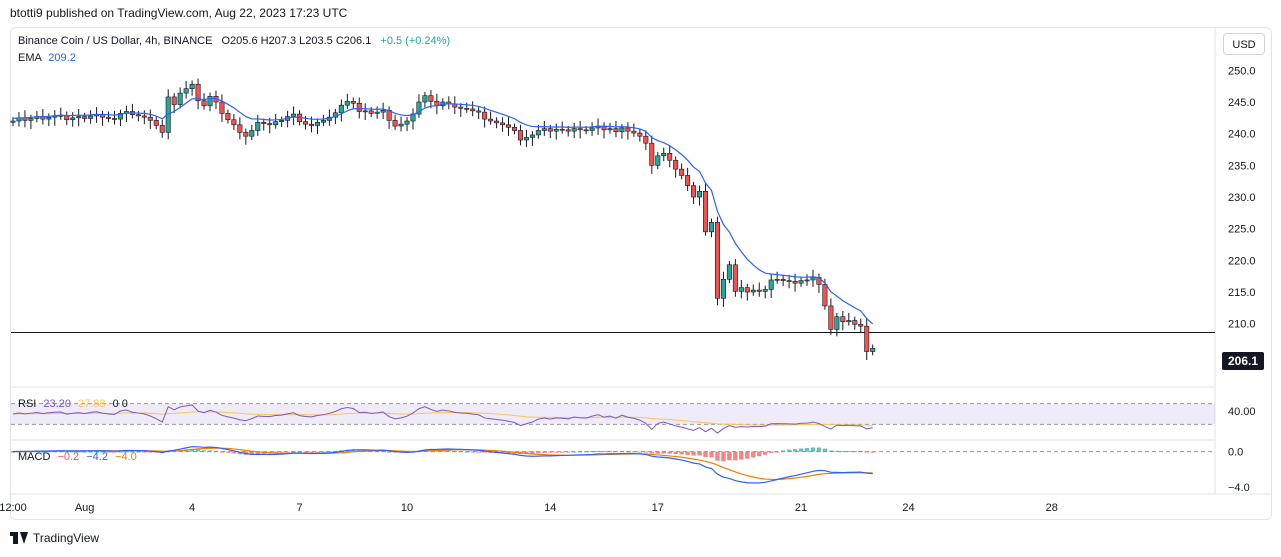 Image resolution: width=1281 pixels, height=557 pixels. What do you see at coordinates (1242, 325) in the screenshot?
I see `price-tick-label: 210.0` at bounding box center [1242, 325].